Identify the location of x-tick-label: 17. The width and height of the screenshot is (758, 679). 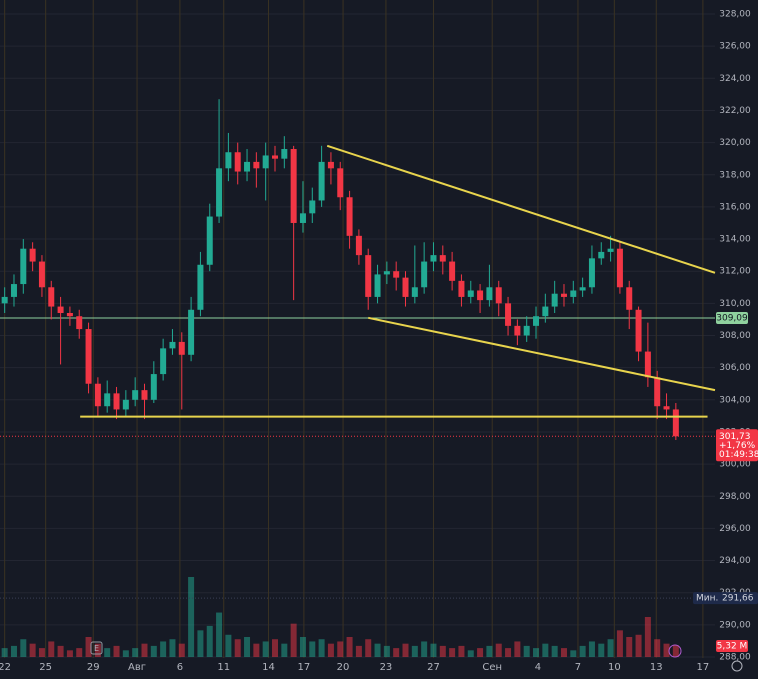
(304, 667).